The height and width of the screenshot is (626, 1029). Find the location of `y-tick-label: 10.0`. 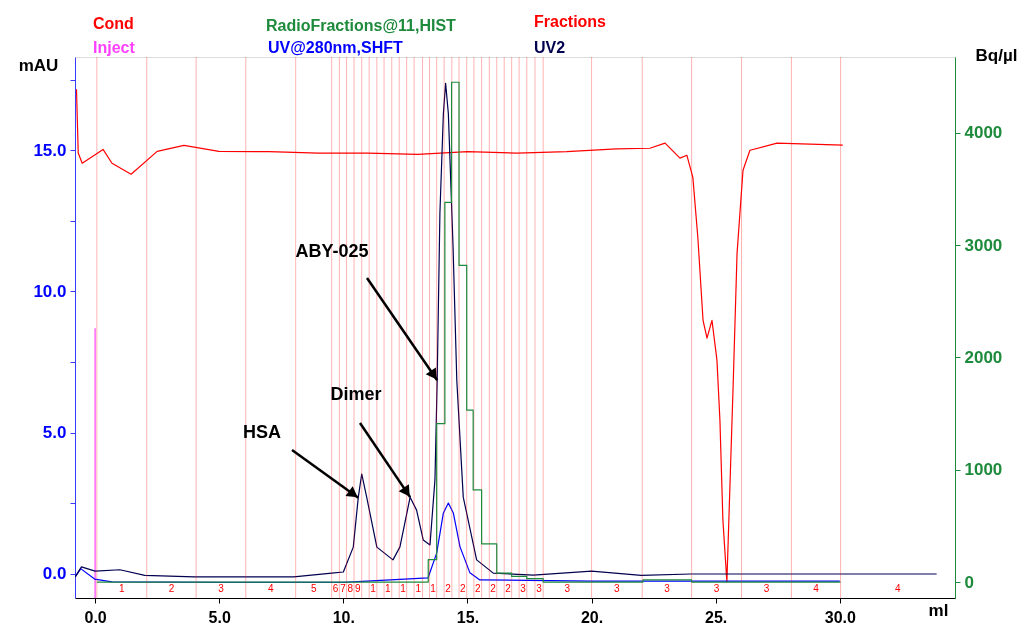

y-tick-label: 10.0 is located at coordinates (50, 291).